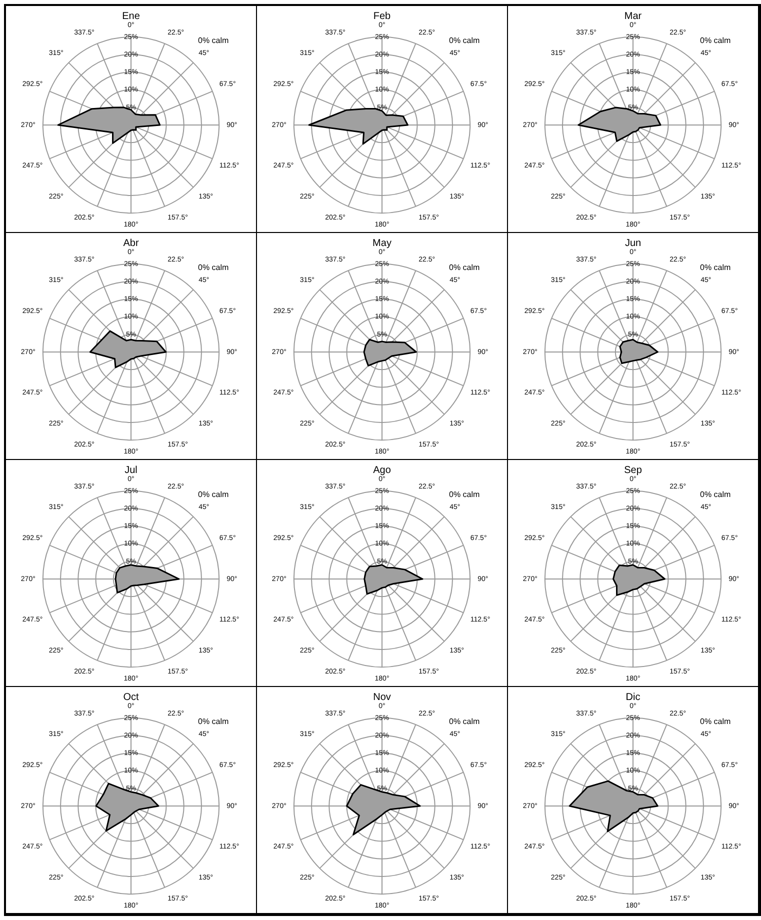 The height and width of the screenshot is (920, 761). What do you see at coordinates (633, 243) in the screenshot?
I see `chart-title: Jun` at bounding box center [633, 243].